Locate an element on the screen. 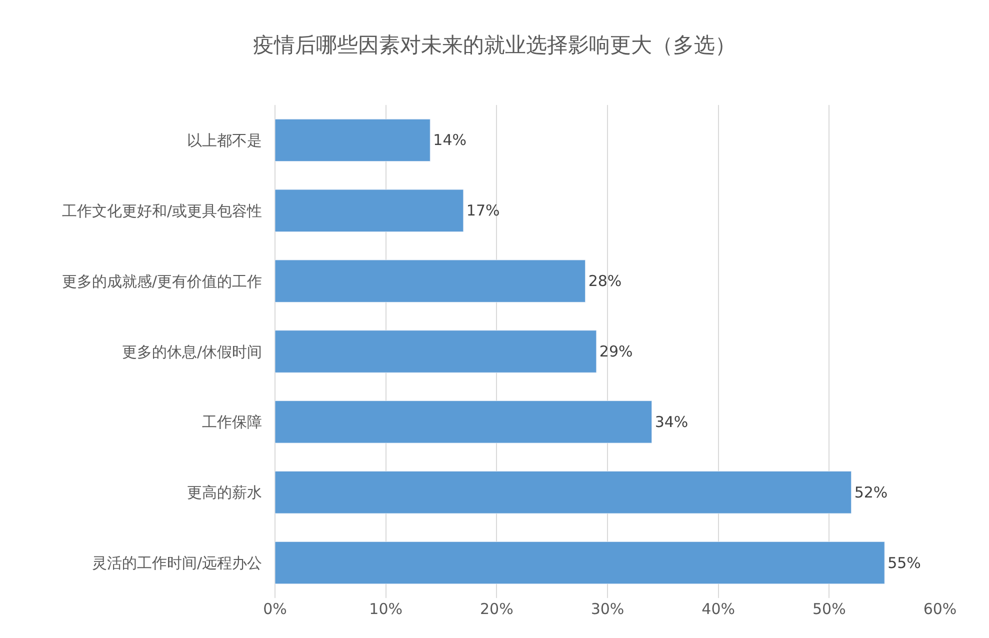  y-tick-label: 更多的成就感/更有价值的工作 is located at coordinates (162, 281).